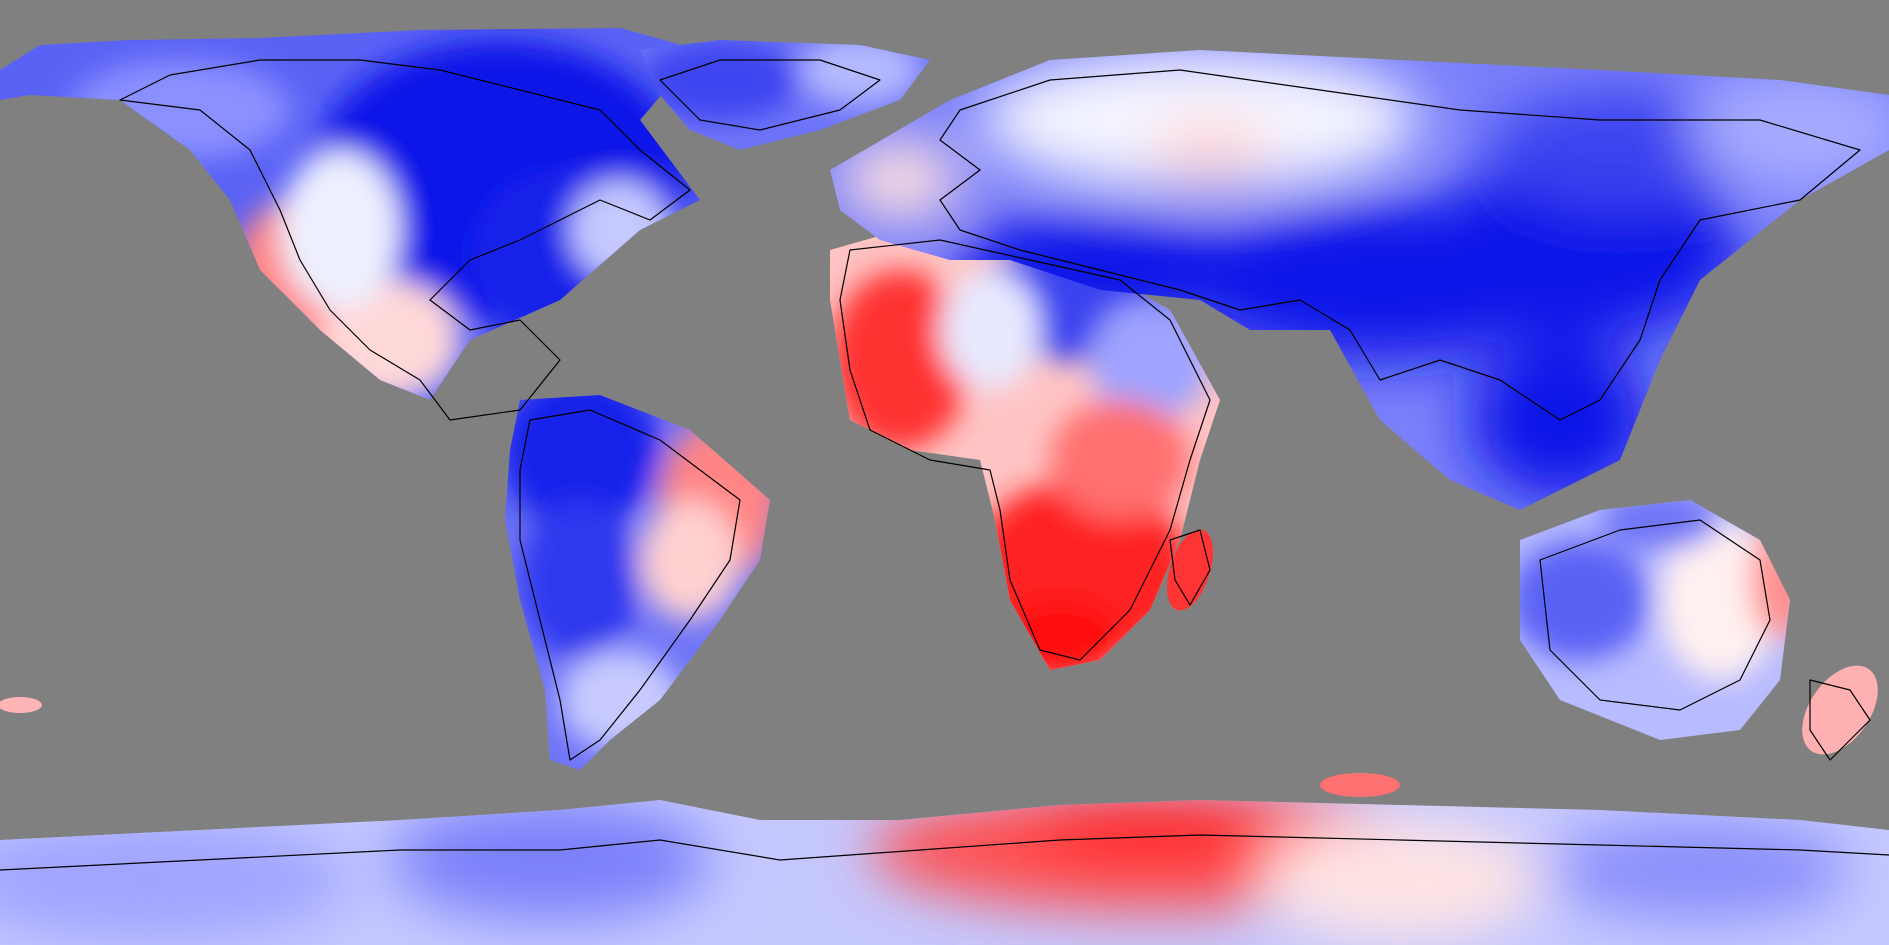 The width and height of the screenshot is (1889, 945). Describe the element at coordinates (1360, 785) in the screenshot. I see `region-sub-antarctic-patch` at that location.